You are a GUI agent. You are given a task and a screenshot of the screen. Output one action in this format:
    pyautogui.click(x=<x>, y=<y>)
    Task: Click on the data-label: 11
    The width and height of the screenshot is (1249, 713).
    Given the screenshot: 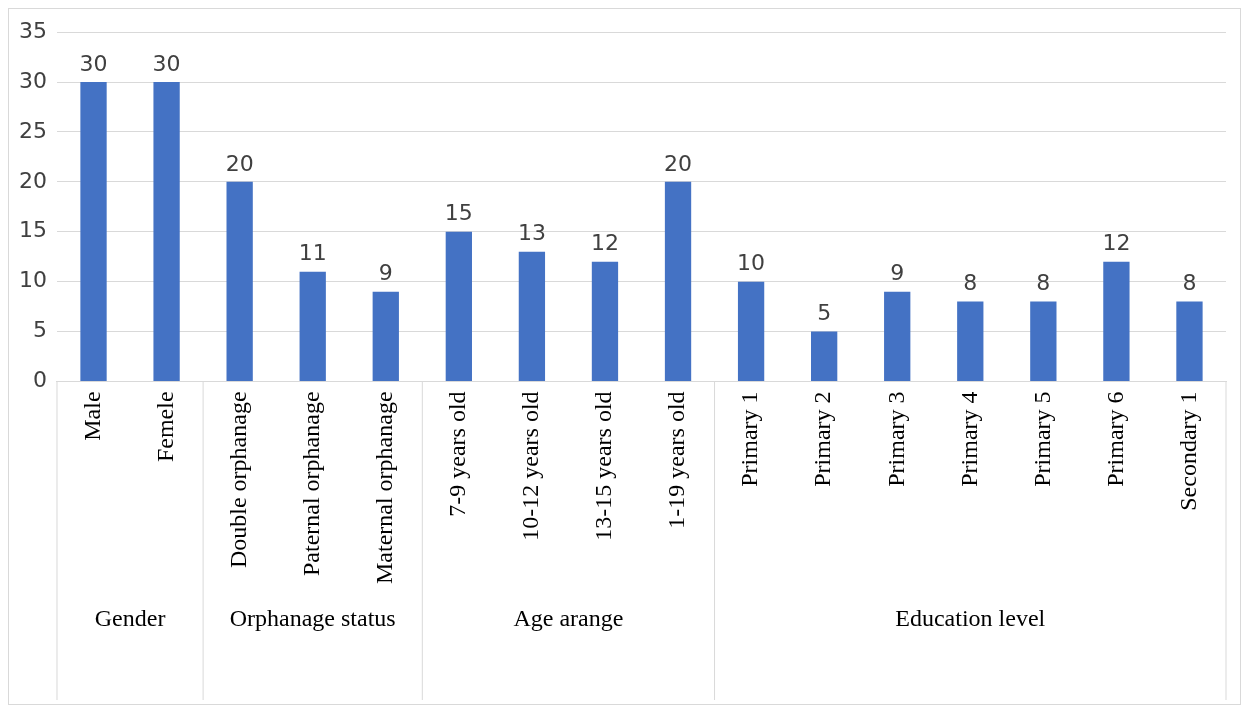 What is the action you would take?
    pyautogui.click(x=312, y=253)
    